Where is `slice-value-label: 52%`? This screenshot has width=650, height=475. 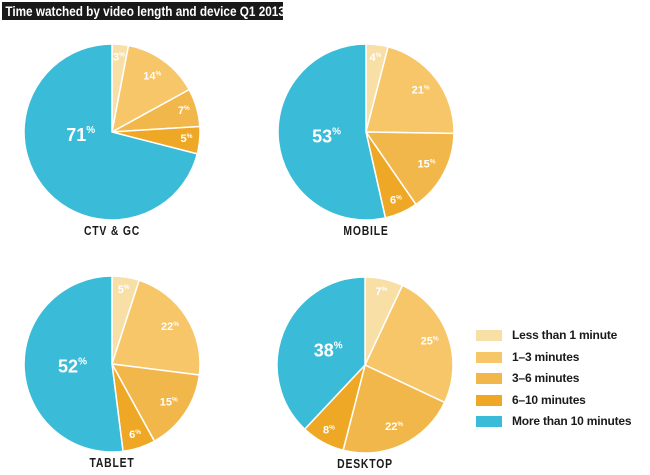
slice-value-label: 52% is located at coordinates (72, 366).